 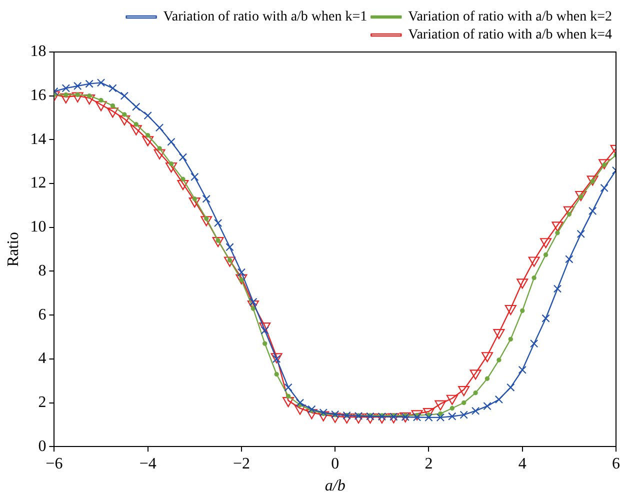 What do you see at coordinates (335, 486) in the screenshot?
I see `x-axis-title: a/b` at bounding box center [335, 486].